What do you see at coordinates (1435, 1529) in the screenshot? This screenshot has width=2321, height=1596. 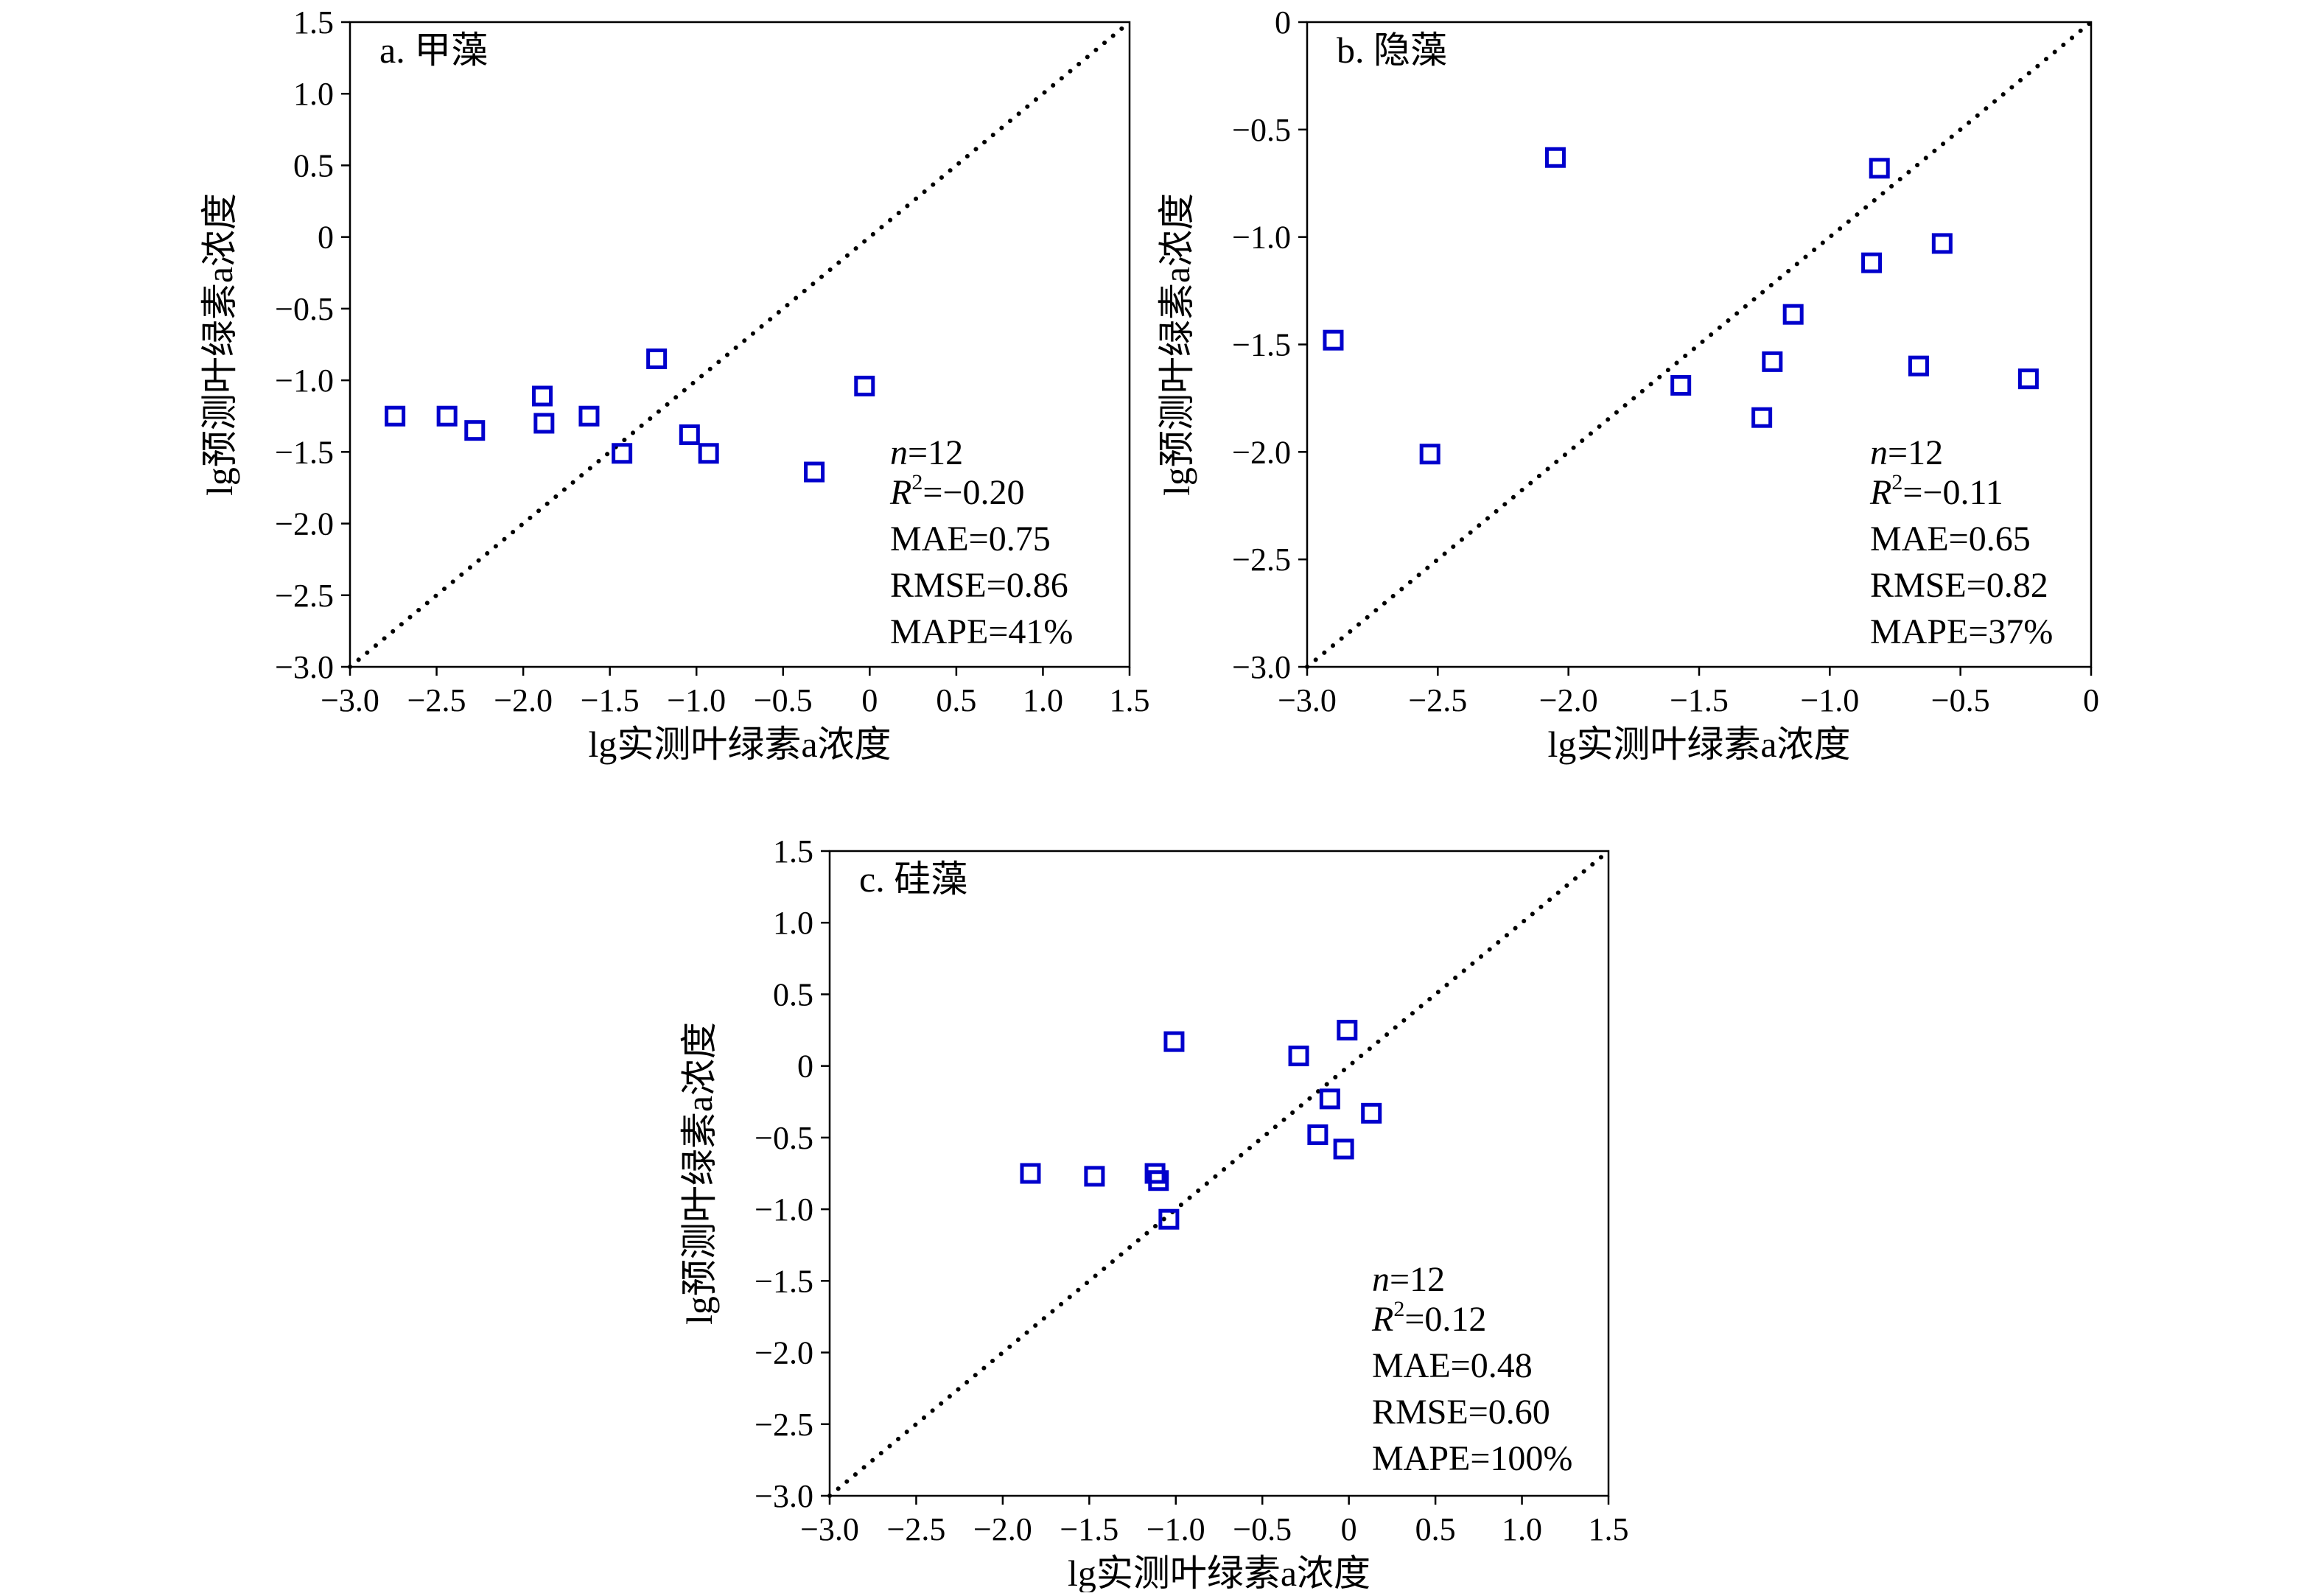 I see `x-tick-label: 0.5` at bounding box center [1435, 1529].